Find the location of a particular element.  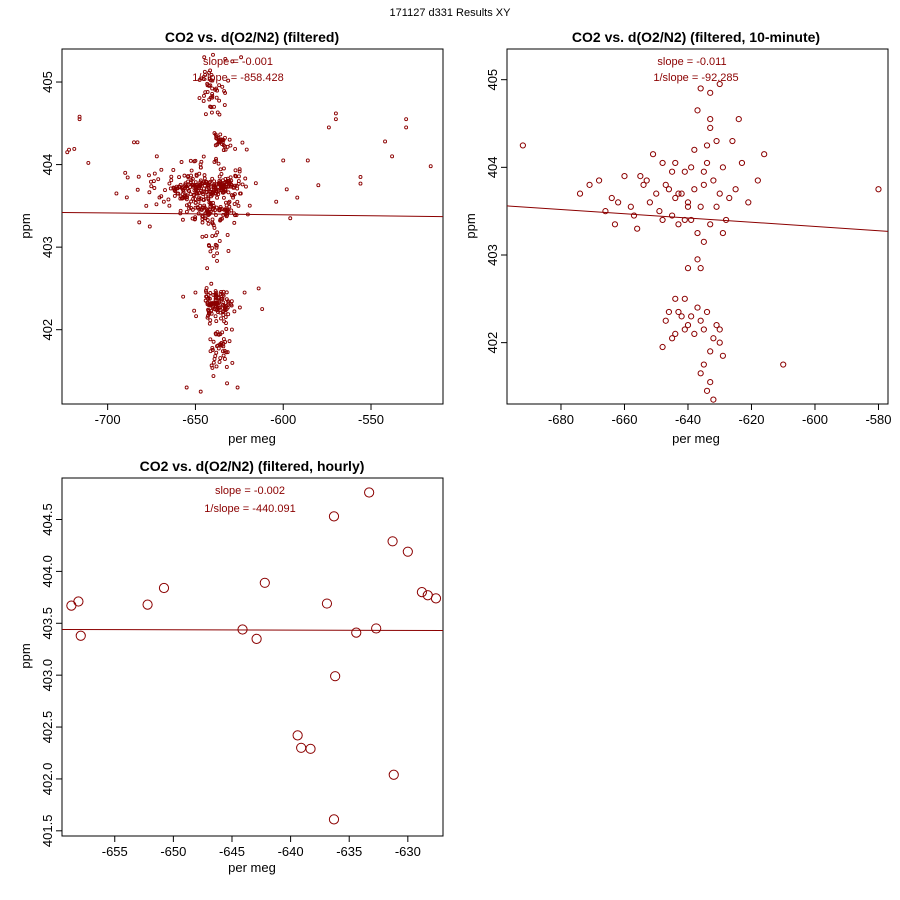

panel-raw-y-axis: 402 403 404 405 is located at coordinates (51, 206).